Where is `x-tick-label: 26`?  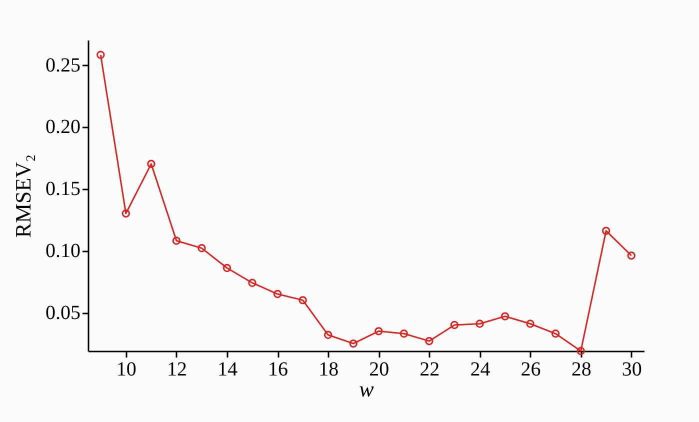 x-tick-label: 26 is located at coordinates (530, 369).